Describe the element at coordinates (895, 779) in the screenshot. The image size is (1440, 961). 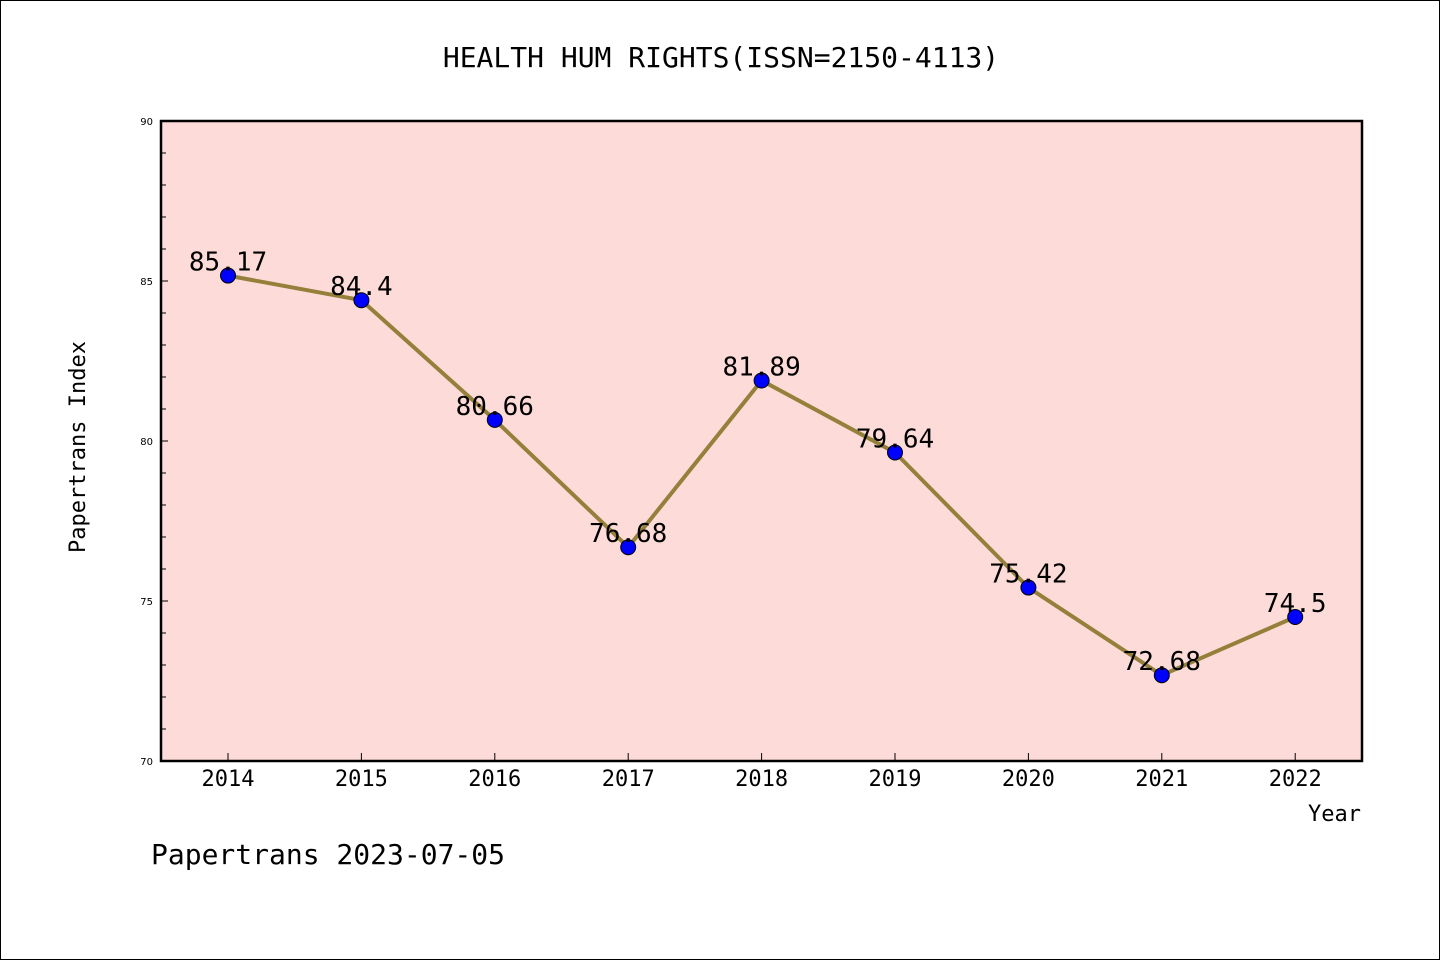
I see `x-tick-label: 2019` at that location.